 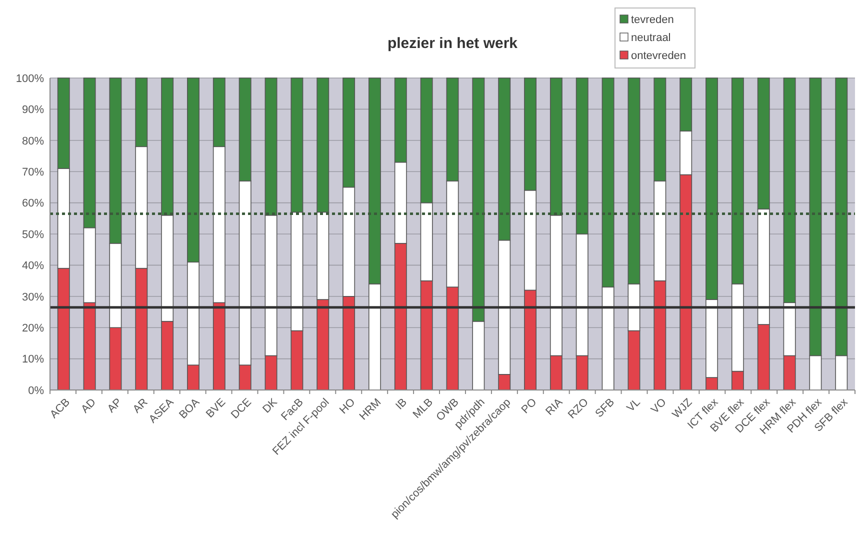 What do you see at coordinates (652, 20) in the screenshot?
I see `legend-label: tevreden` at bounding box center [652, 20].